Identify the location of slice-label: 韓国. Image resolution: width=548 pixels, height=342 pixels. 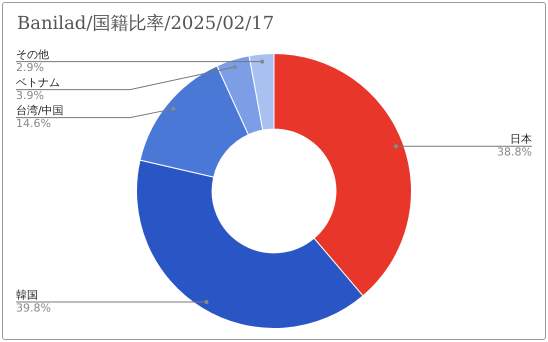
(27, 295).